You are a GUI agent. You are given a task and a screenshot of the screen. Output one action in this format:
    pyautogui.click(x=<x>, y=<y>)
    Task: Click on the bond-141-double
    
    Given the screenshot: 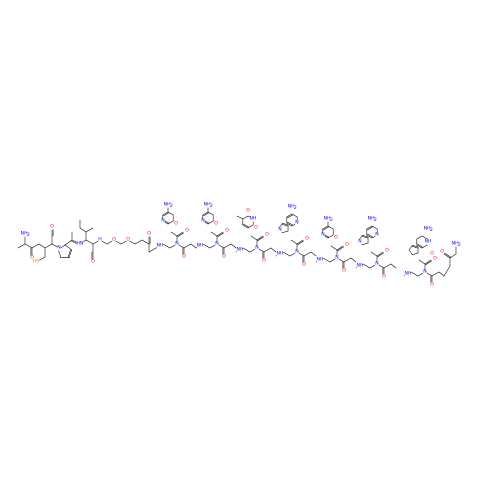 What is the action you would take?
    pyautogui.click(x=340, y=249)
    